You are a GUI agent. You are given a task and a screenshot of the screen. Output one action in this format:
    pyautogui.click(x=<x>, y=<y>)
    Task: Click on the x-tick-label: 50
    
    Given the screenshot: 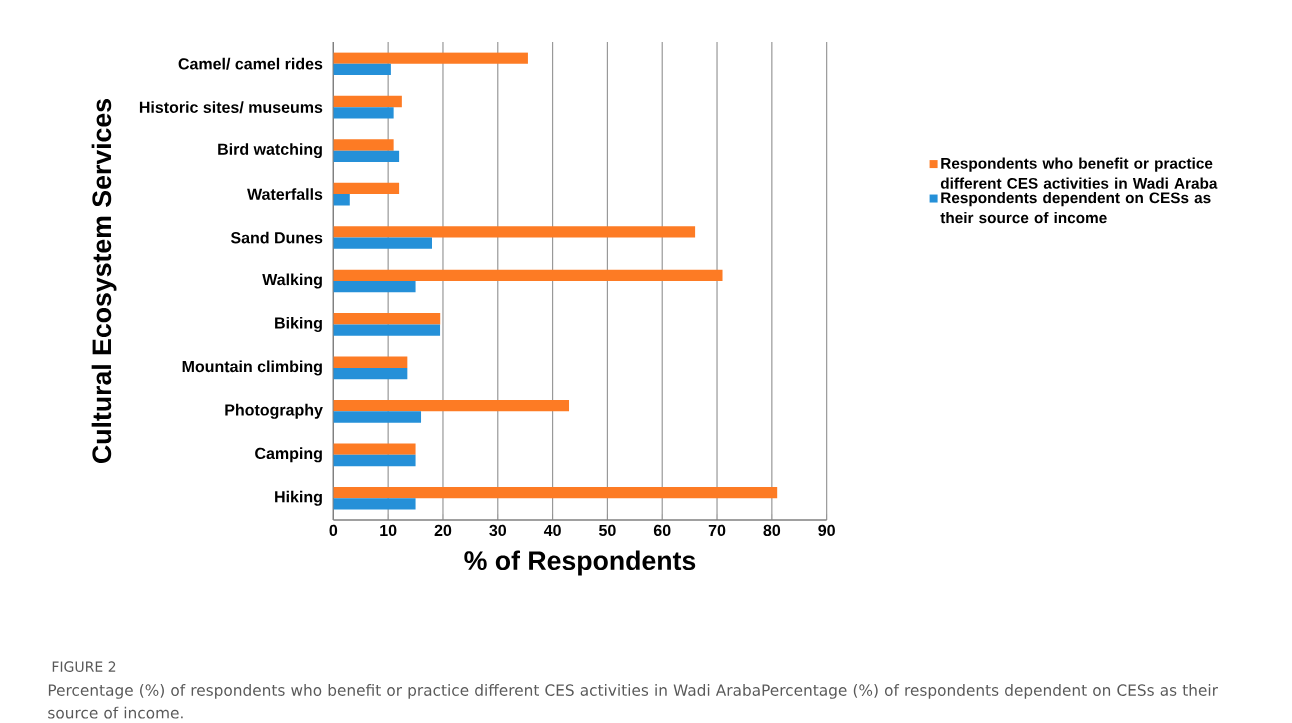 What is the action you would take?
    pyautogui.click(x=607, y=530)
    